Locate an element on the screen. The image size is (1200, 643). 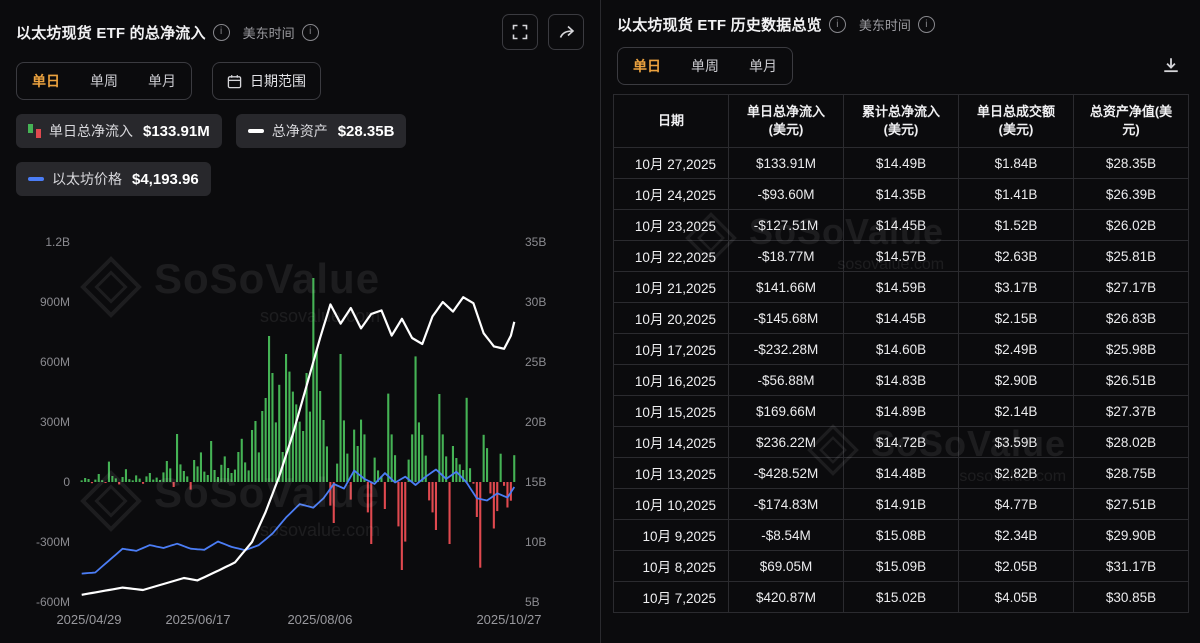
daily-inflow-cell: -$18.77M is located at coordinates (786, 256).